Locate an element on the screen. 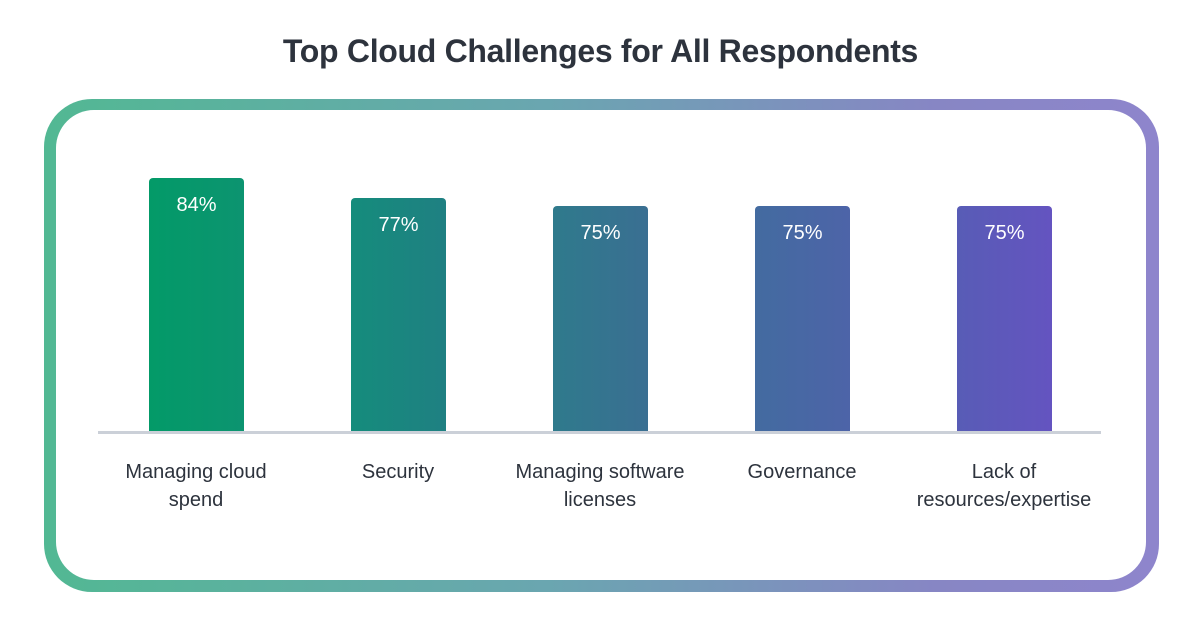 This screenshot has width=1201, height=631. bar-governance: 75% is located at coordinates (802, 319).